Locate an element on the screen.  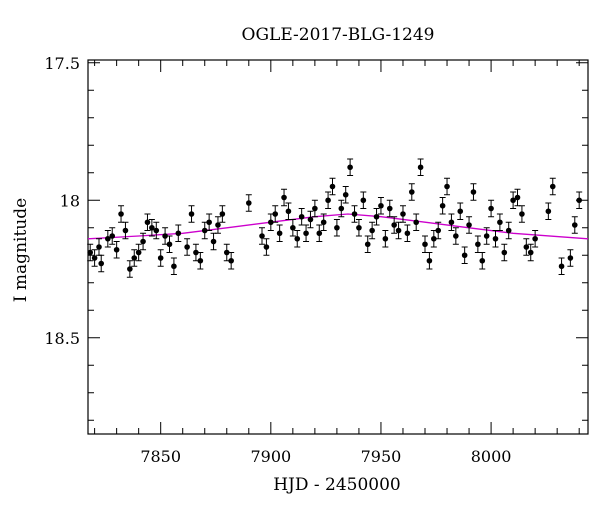
y-tick-label: 17.5 is located at coordinates (62, 63).